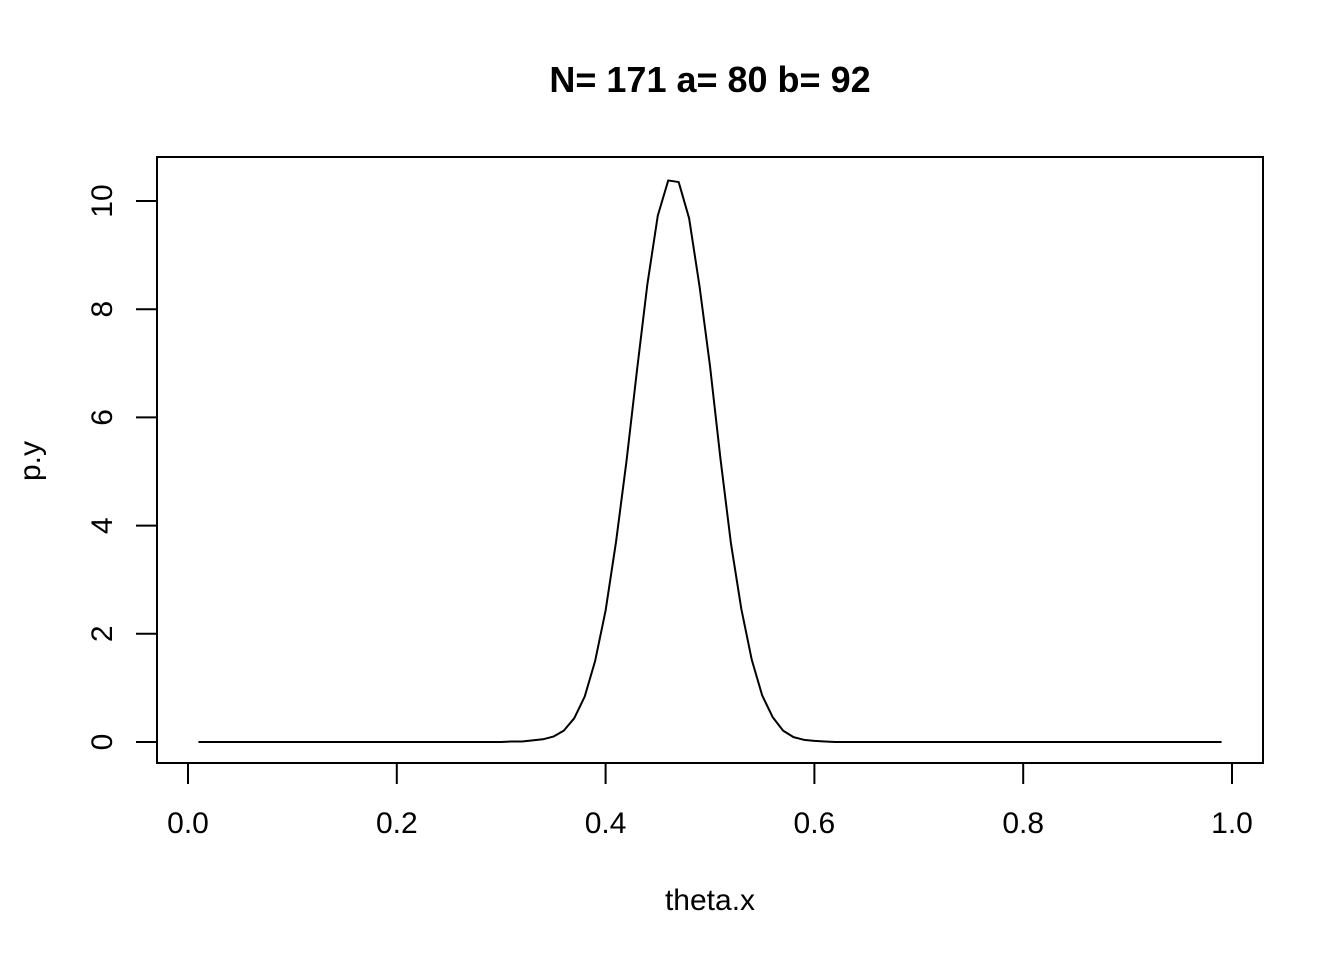 The width and height of the screenshot is (1344, 960). Describe the element at coordinates (102, 742) in the screenshot. I see `y-tick-label: 0` at that location.